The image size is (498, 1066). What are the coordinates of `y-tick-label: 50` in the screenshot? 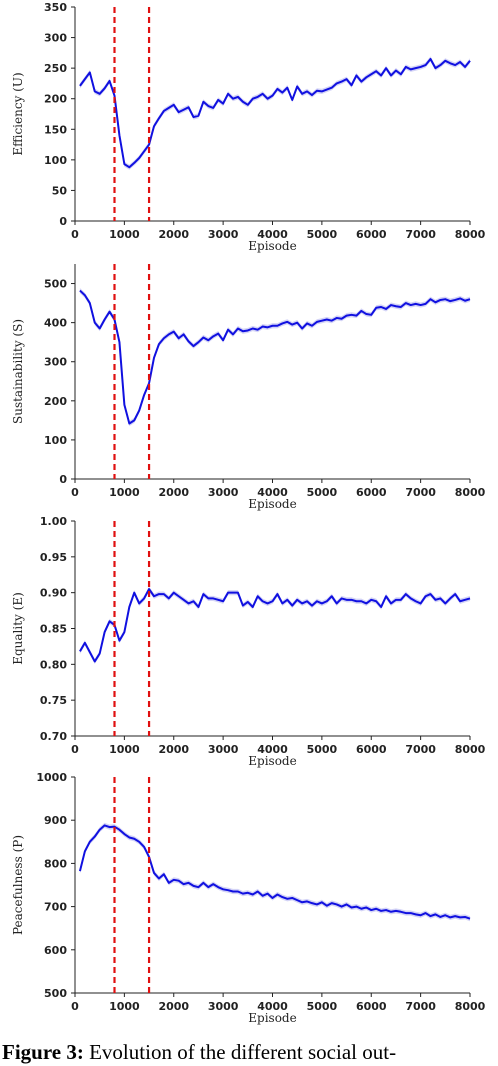 It's located at (60, 190).